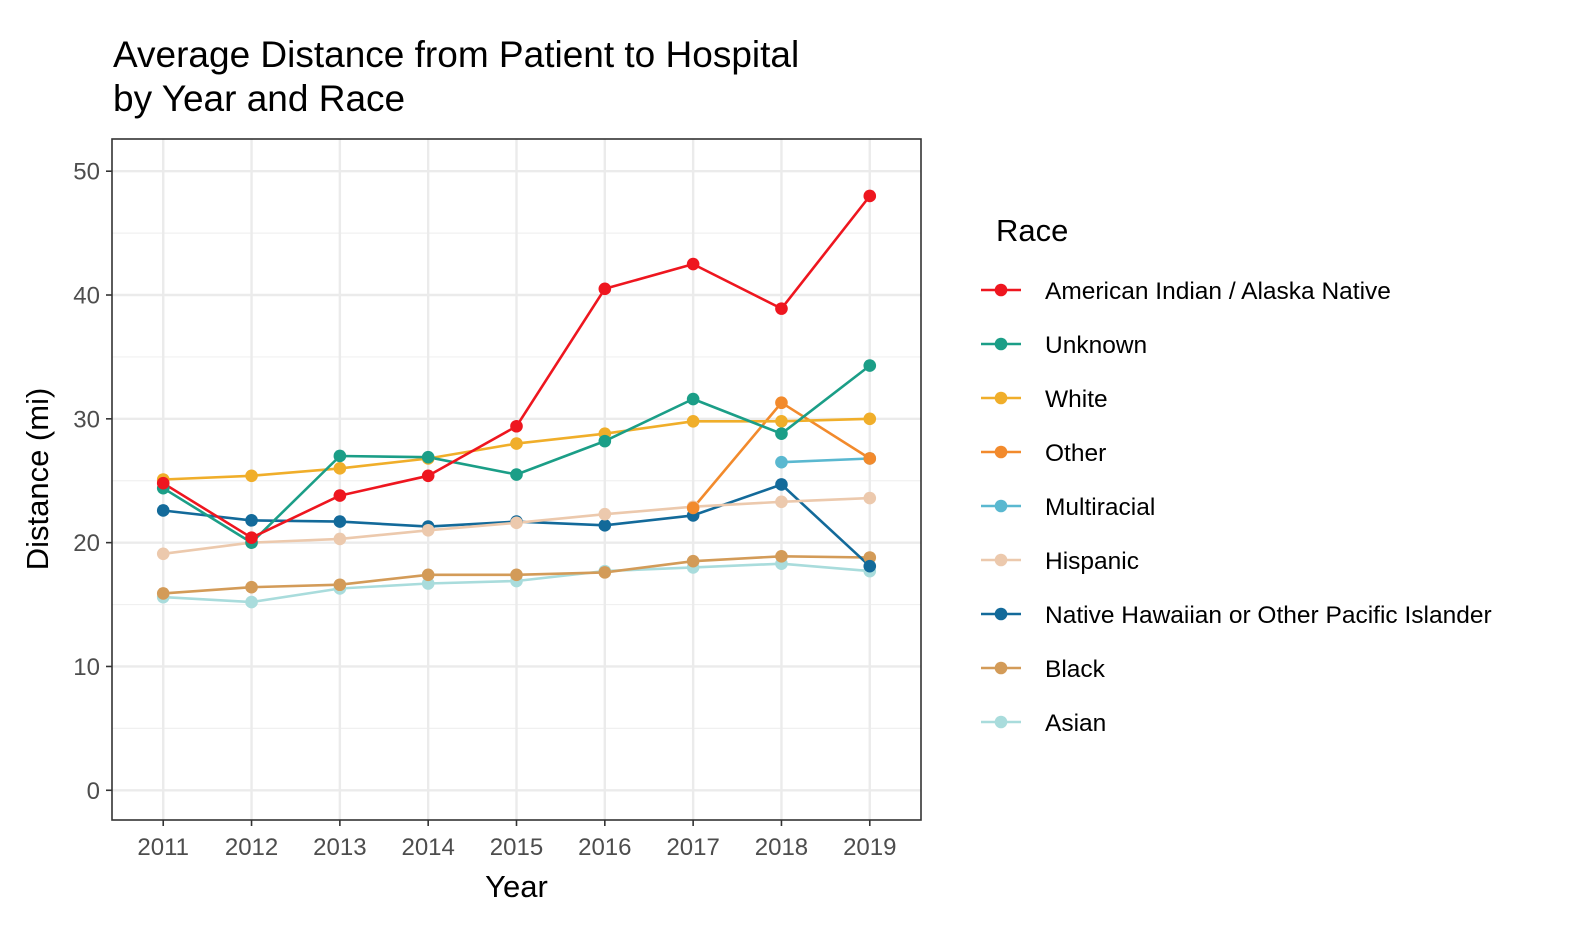 The height and width of the screenshot is (944, 1592). What do you see at coordinates (251, 847) in the screenshot?
I see `x-tick-label: 2012` at bounding box center [251, 847].